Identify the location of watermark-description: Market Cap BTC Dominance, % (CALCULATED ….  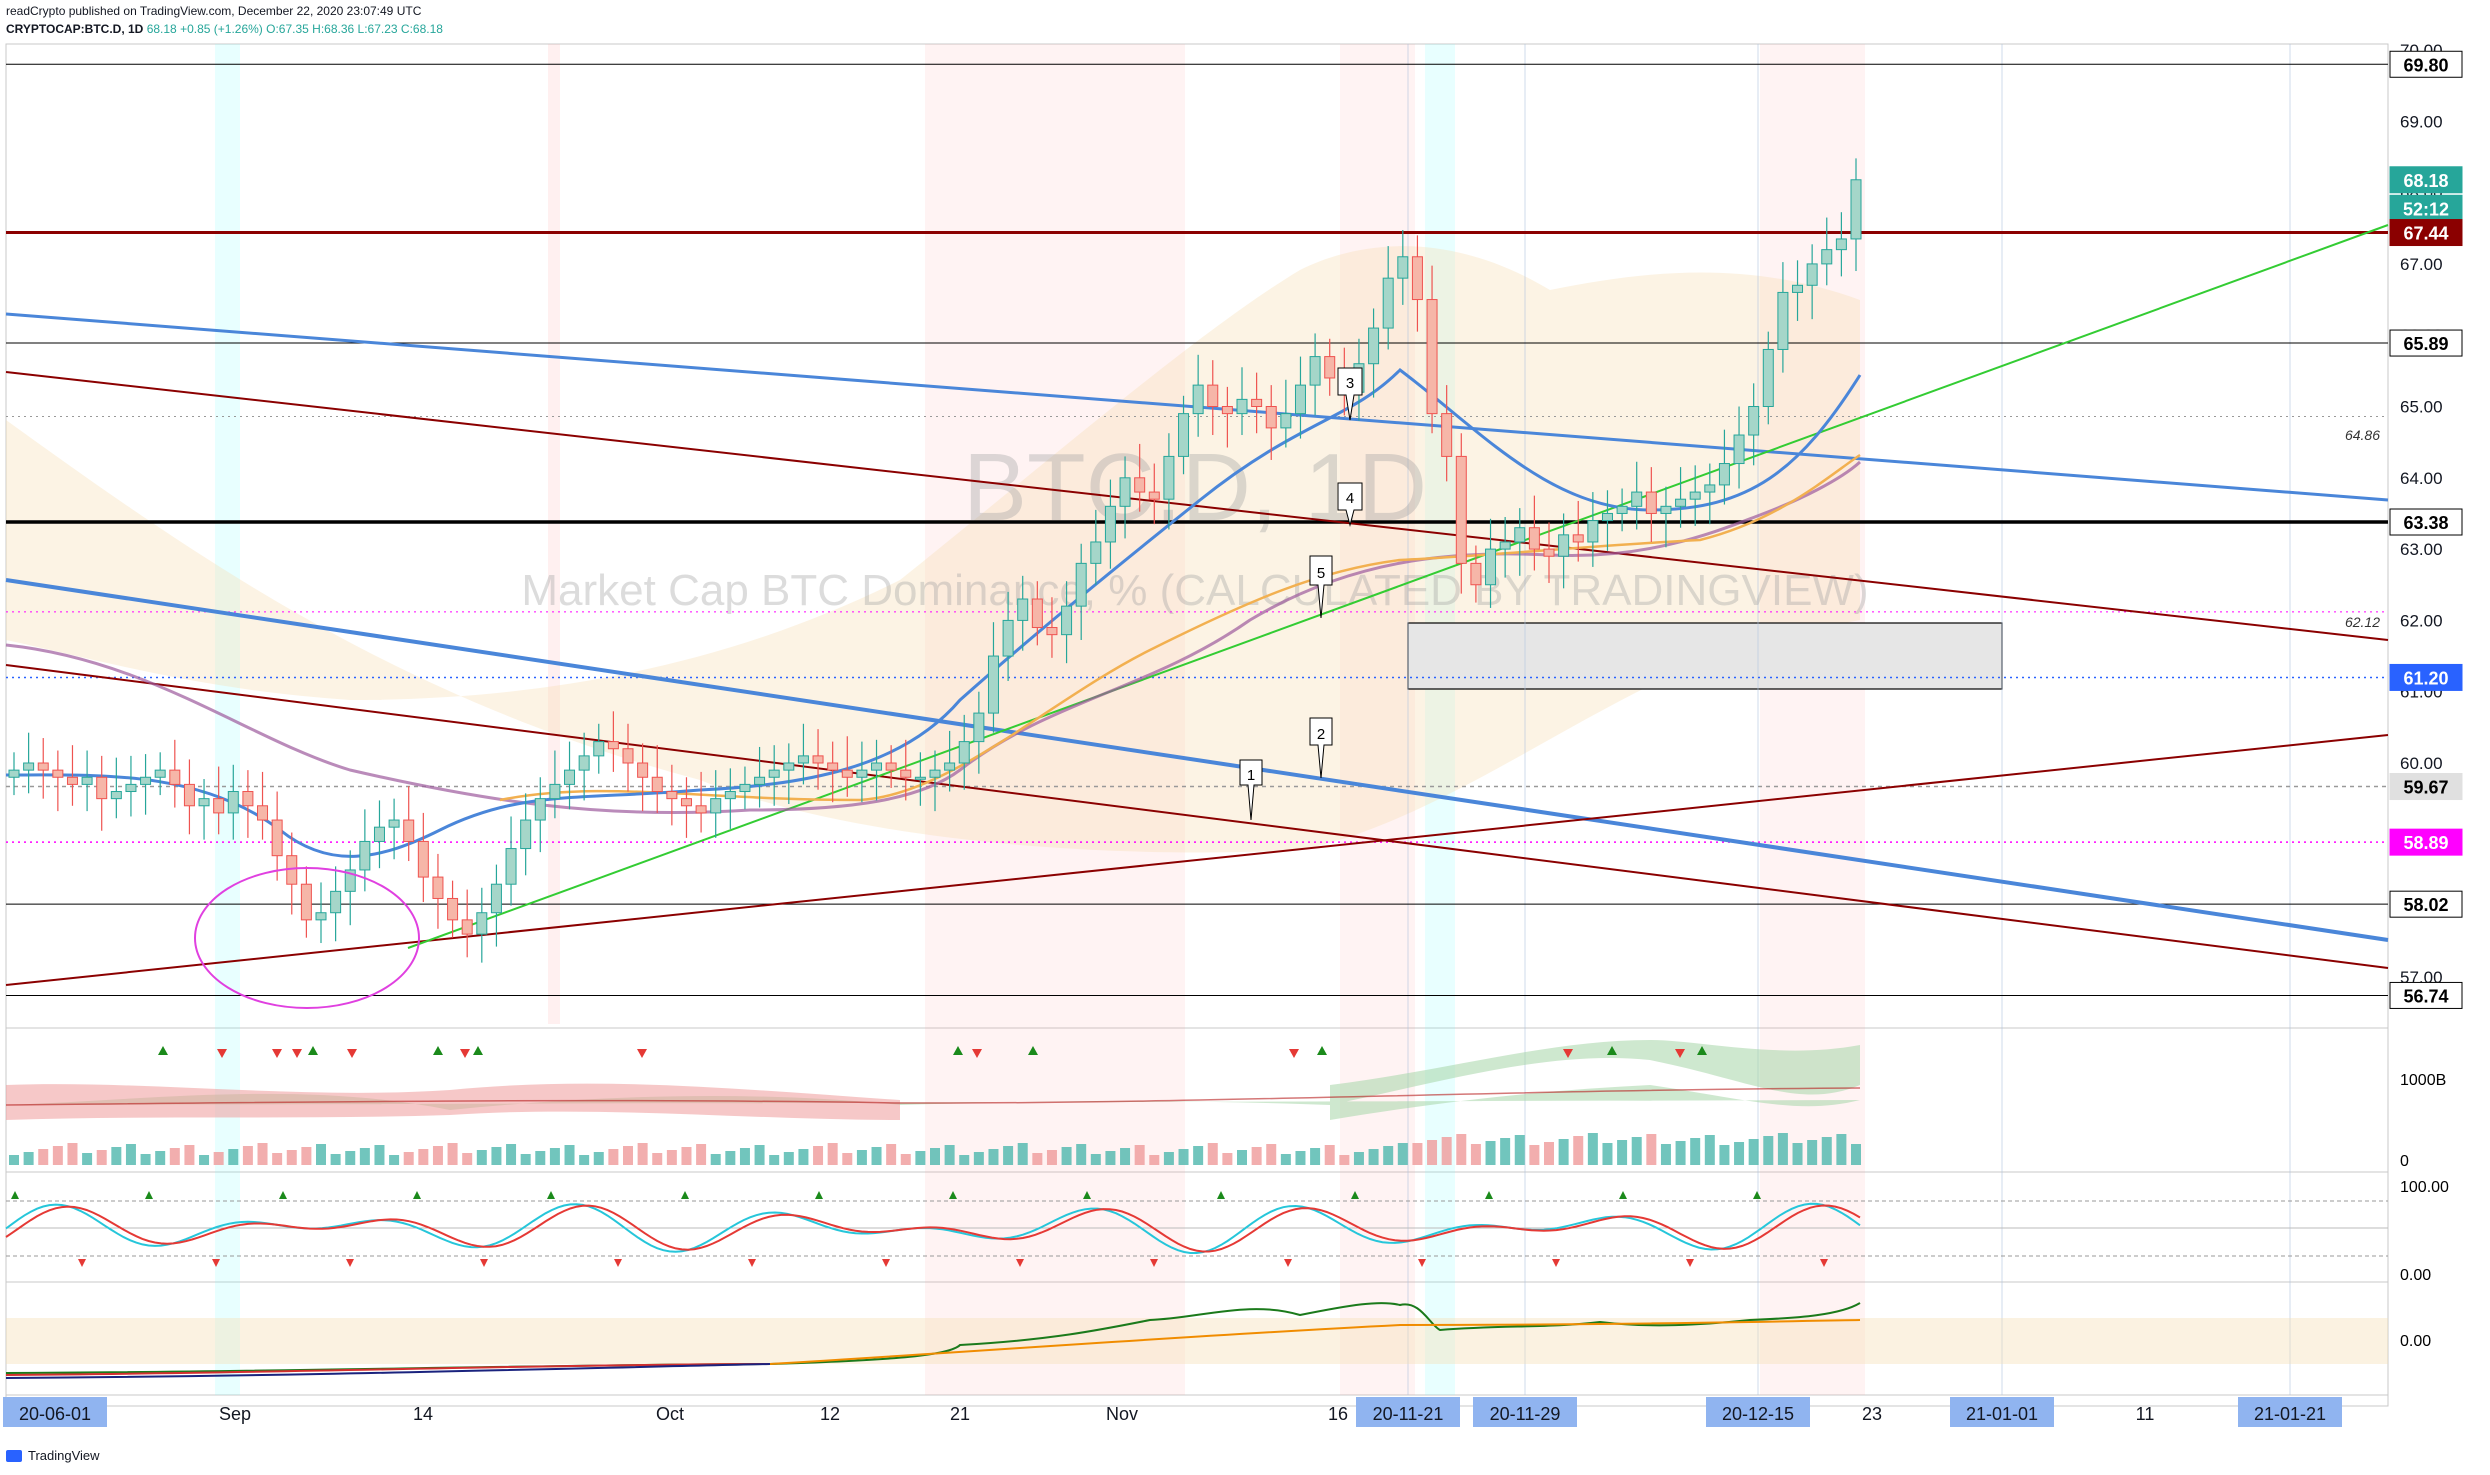
(1194, 590).